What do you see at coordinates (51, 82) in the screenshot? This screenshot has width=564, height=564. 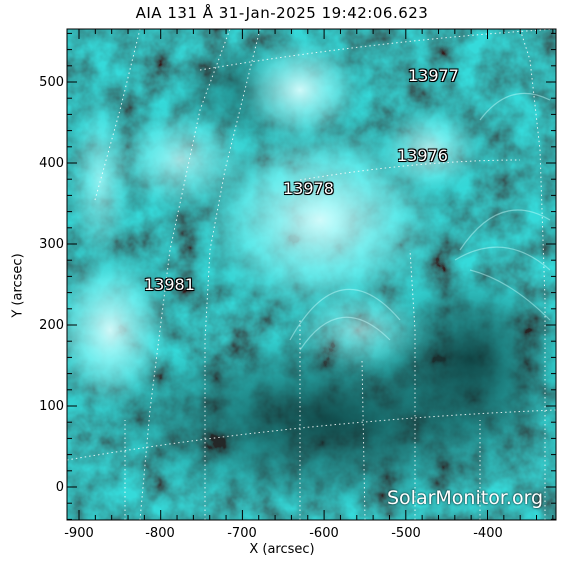 I see `y-tick-label: 500` at bounding box center [51, 82].